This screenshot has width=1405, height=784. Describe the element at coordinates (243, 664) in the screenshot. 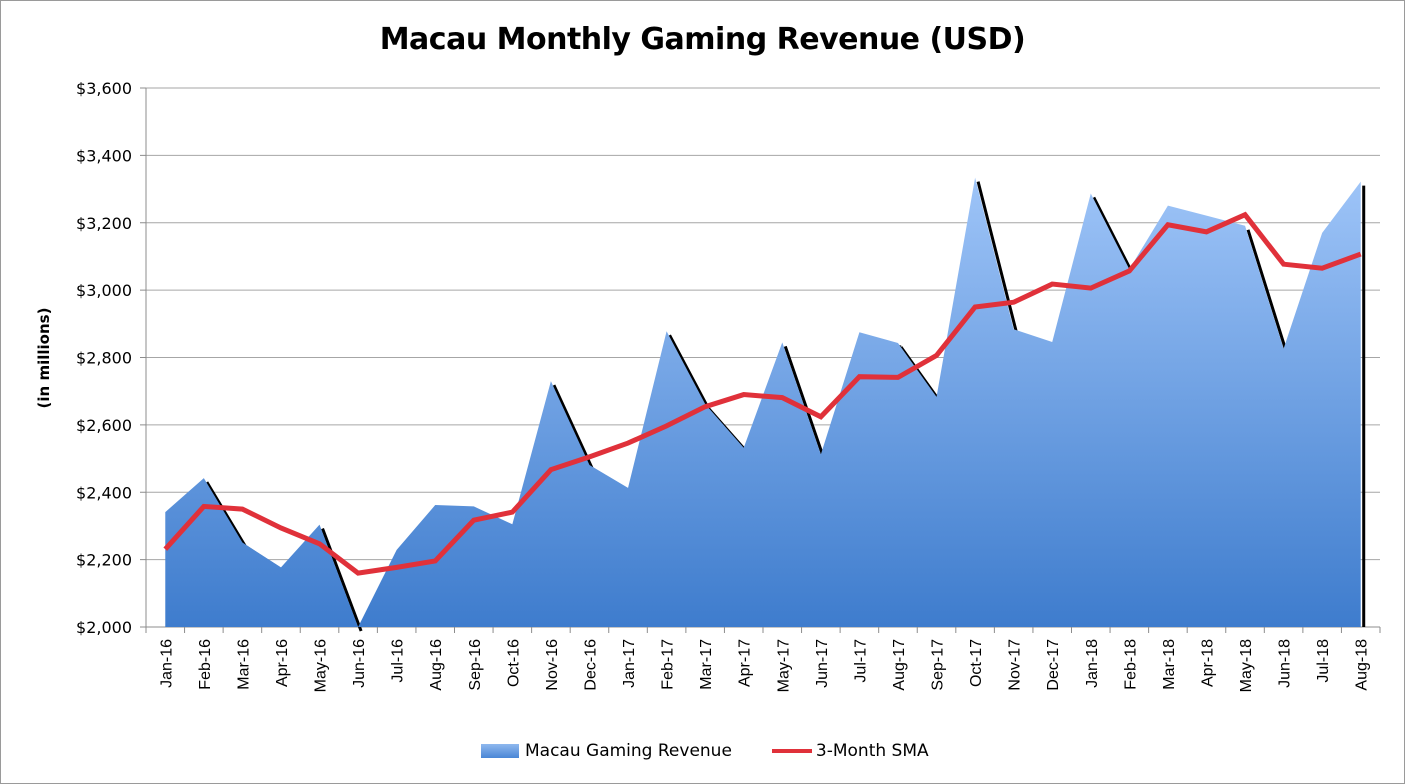

I see `x-tick-label: Mar-16` at that location.